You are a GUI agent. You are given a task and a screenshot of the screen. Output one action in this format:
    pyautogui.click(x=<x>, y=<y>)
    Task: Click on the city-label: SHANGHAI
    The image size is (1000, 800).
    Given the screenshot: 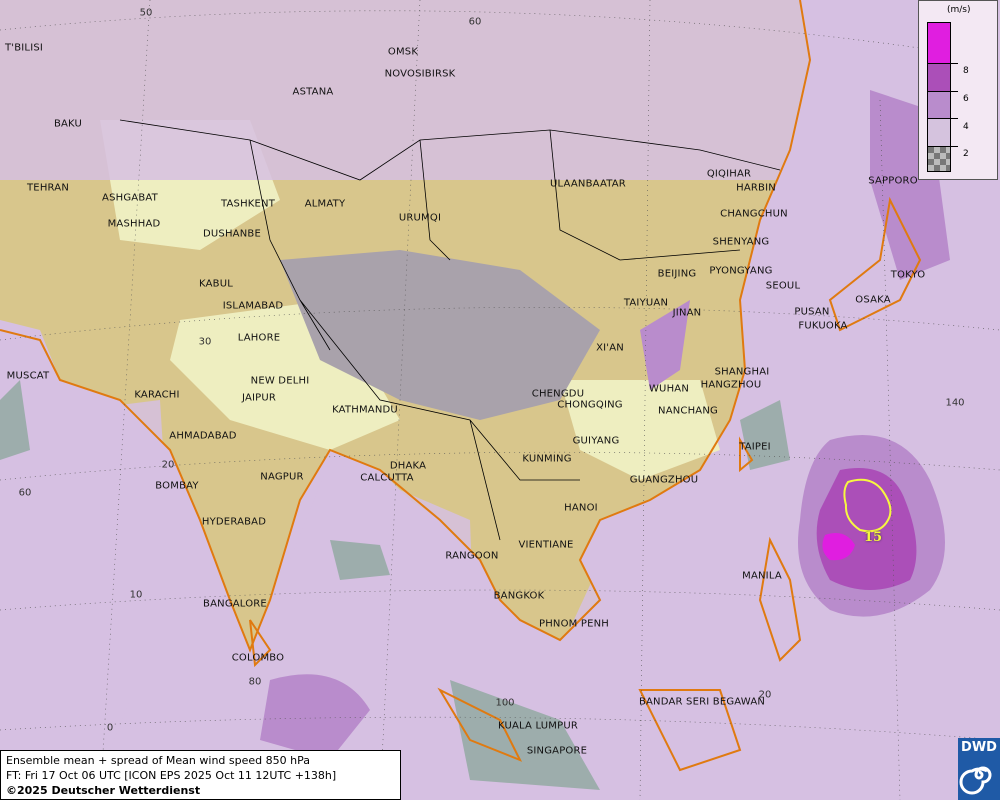 What is the action you would take?
    pyautogui.click(x=742, y=372)
    